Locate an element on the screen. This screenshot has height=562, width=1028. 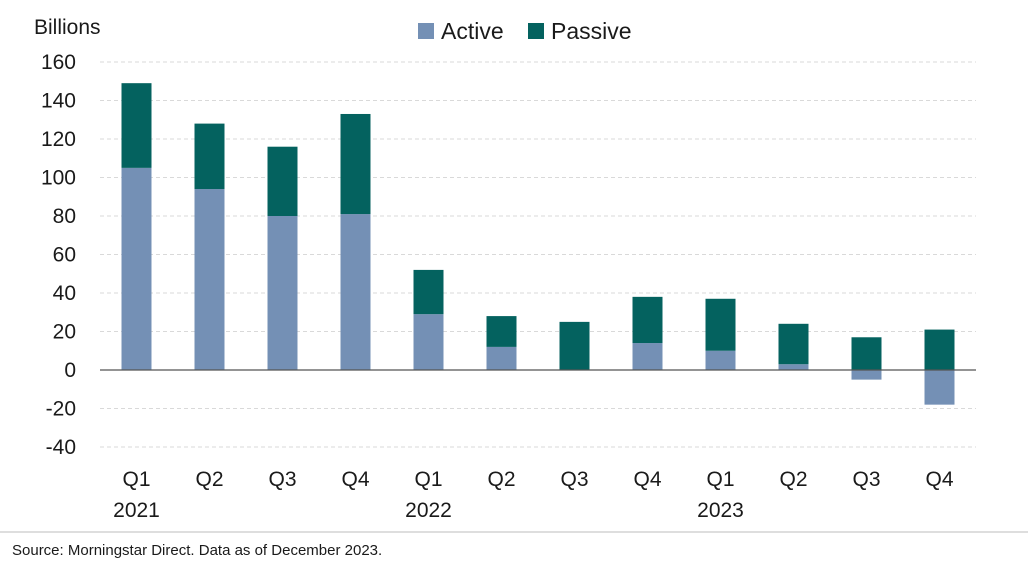
x-year-label: 2021 is located at coordinates (136, 510).